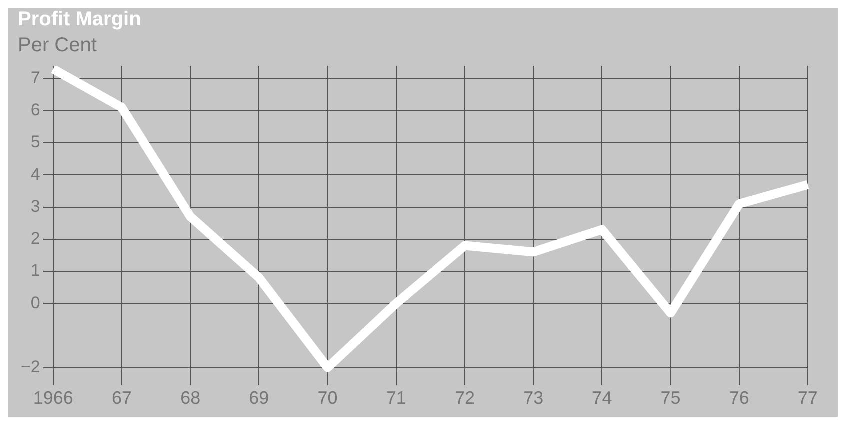  What do you see at coordinates (58, 45) in the screenshot?
I see `y-axis-title: Per Cent` at bounding box center [58, 45].